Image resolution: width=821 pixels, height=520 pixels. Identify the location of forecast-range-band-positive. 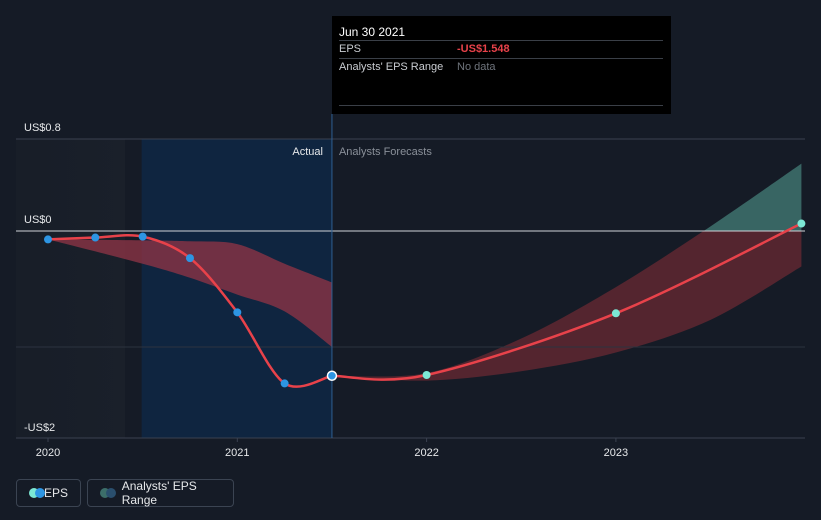
(752, 197).